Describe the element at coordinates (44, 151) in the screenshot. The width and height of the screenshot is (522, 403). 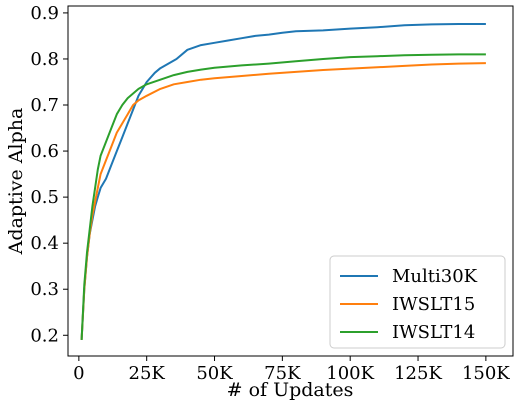
I see `y-tick-label: 0.6` at that location.